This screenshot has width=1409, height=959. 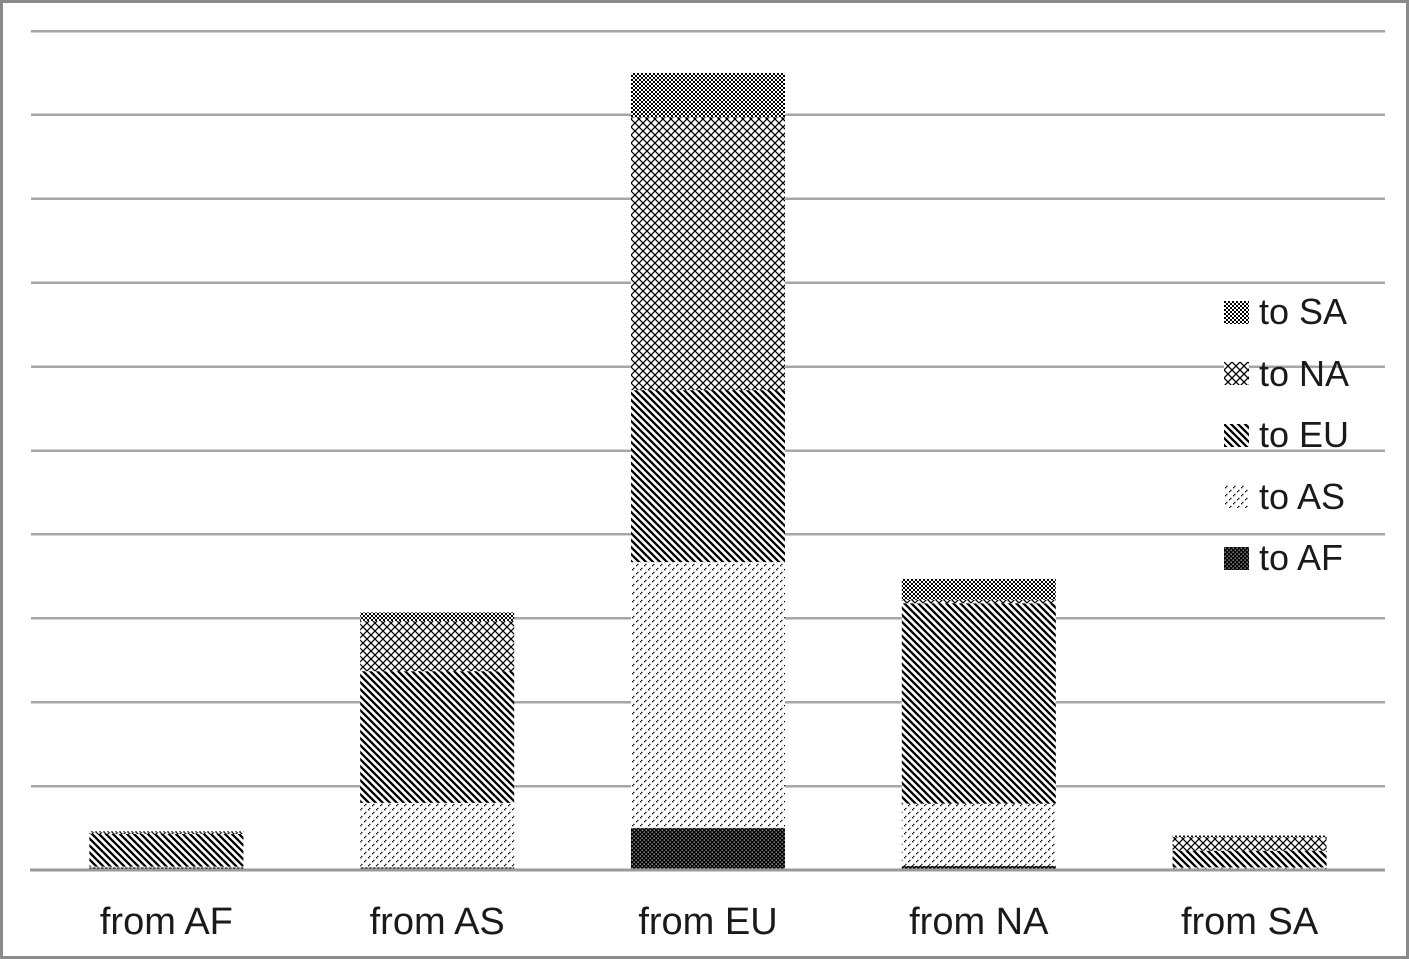 What do you see at coordinates (166, 867) in the screenshot?
I see `bar-segment-from-af-to-as` at bounding box center [166, 867].